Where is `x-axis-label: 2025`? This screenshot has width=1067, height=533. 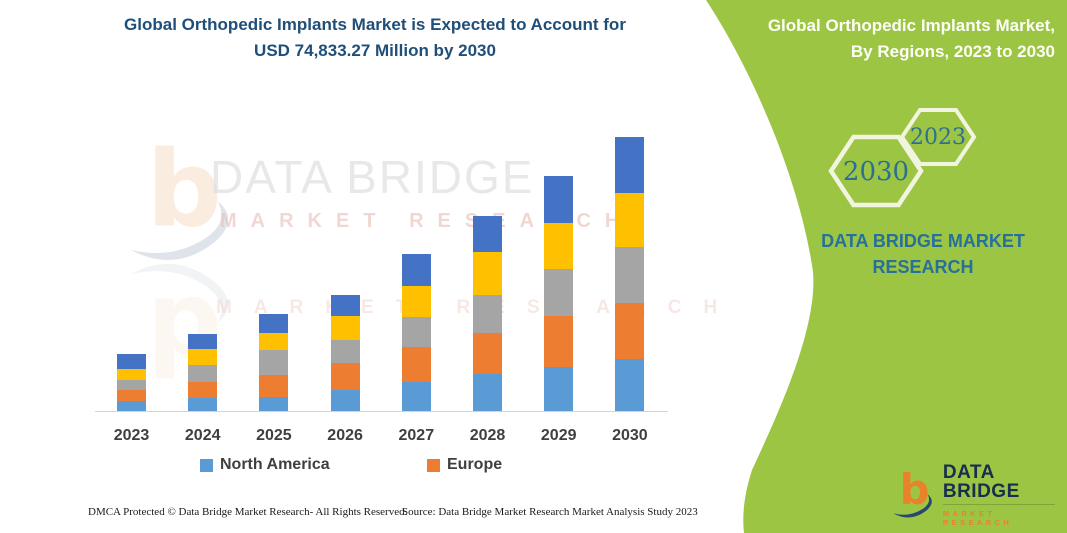
x-axis-label: 2025 is located at coordinates (274, 435).